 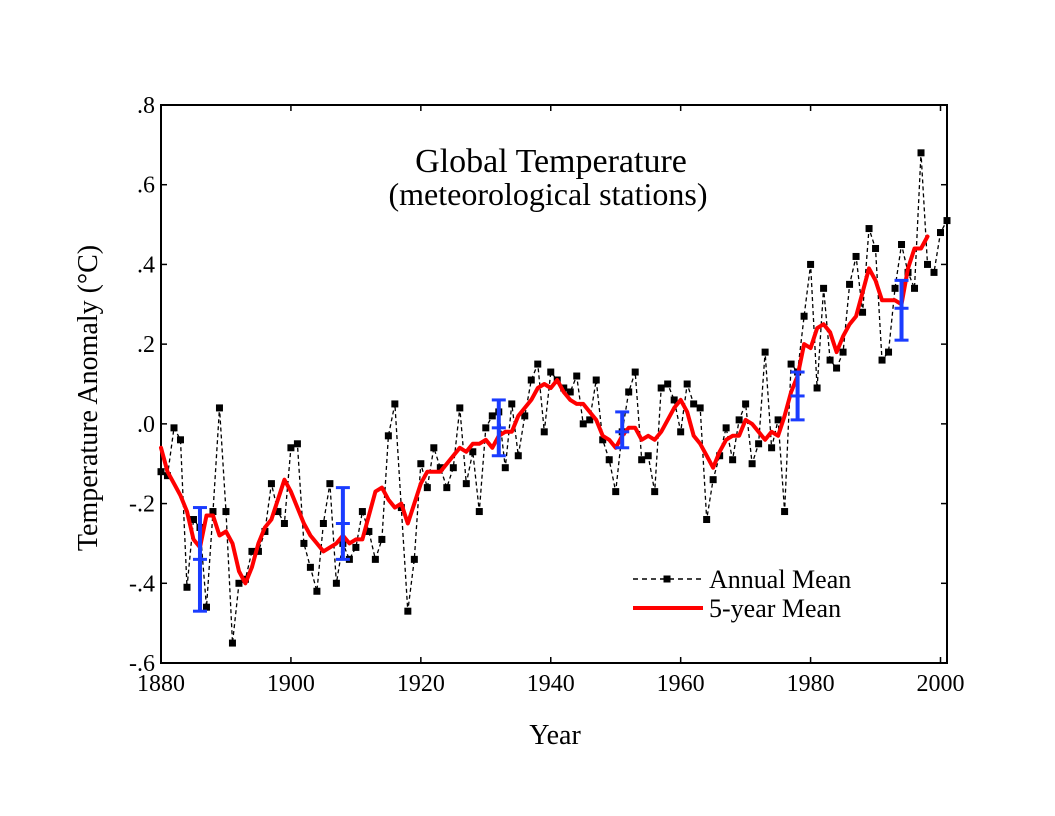 I want to click on y-tick-label: -.2, so click(x=142, y=505).